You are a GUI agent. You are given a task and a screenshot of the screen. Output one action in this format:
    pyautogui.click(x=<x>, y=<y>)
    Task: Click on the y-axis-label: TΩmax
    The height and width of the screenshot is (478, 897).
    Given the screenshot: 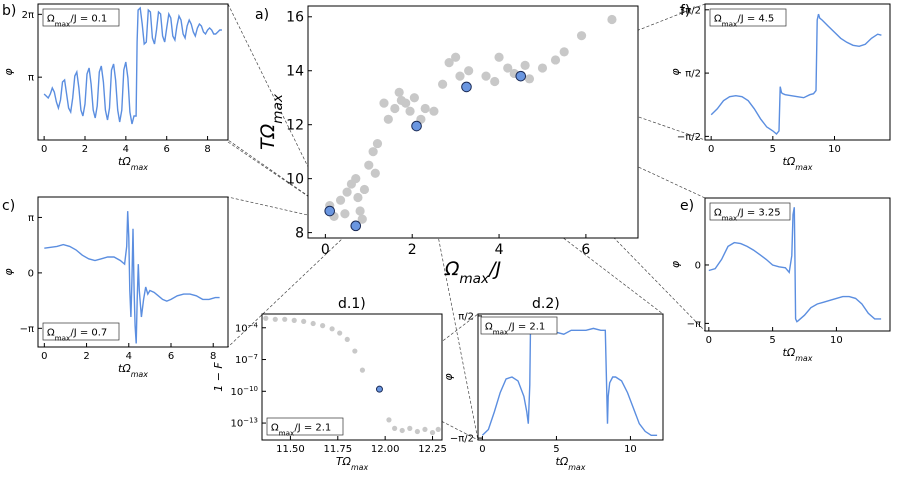 What is the action you would take?
    pyautogui.click(x=271, y=121)
    